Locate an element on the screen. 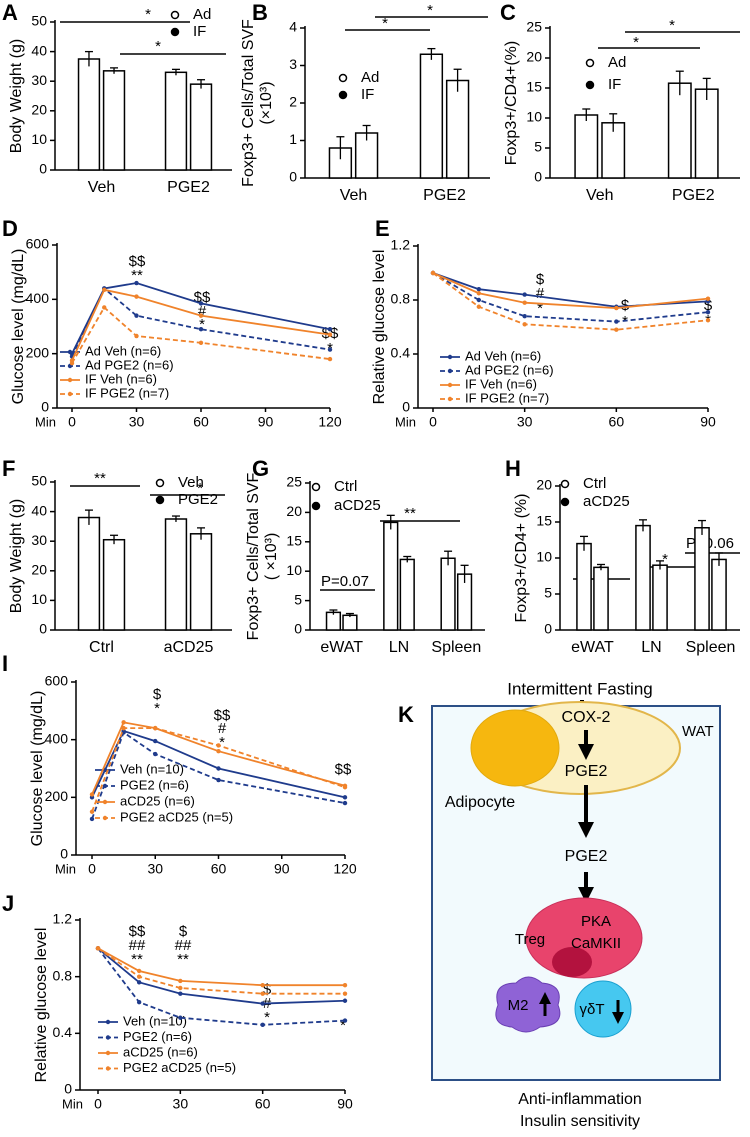 Image resolution: width=750 pixels, height=1137 pixels. panel-letter: D is located at coordinates (10, 228).